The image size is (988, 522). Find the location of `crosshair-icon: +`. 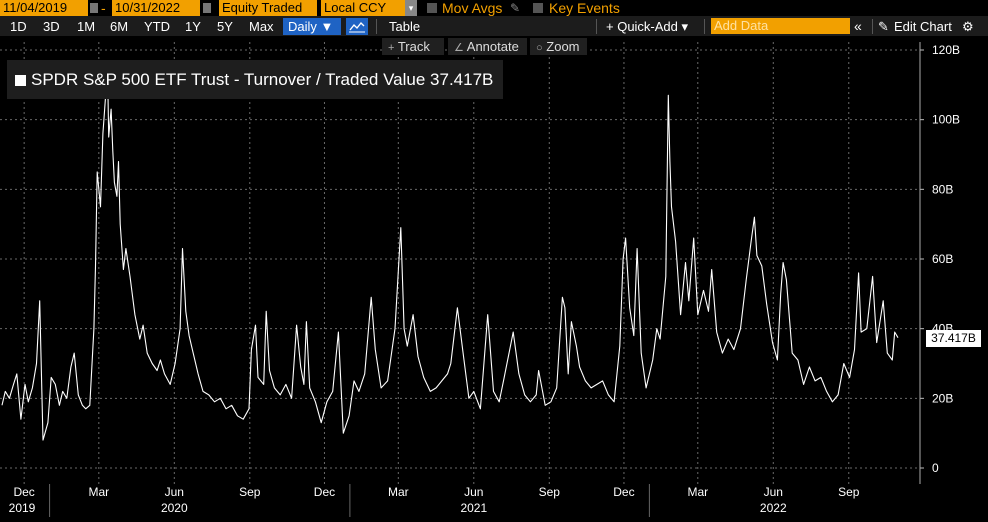

crosshair-icon: + is located at coordinates (391, 48).